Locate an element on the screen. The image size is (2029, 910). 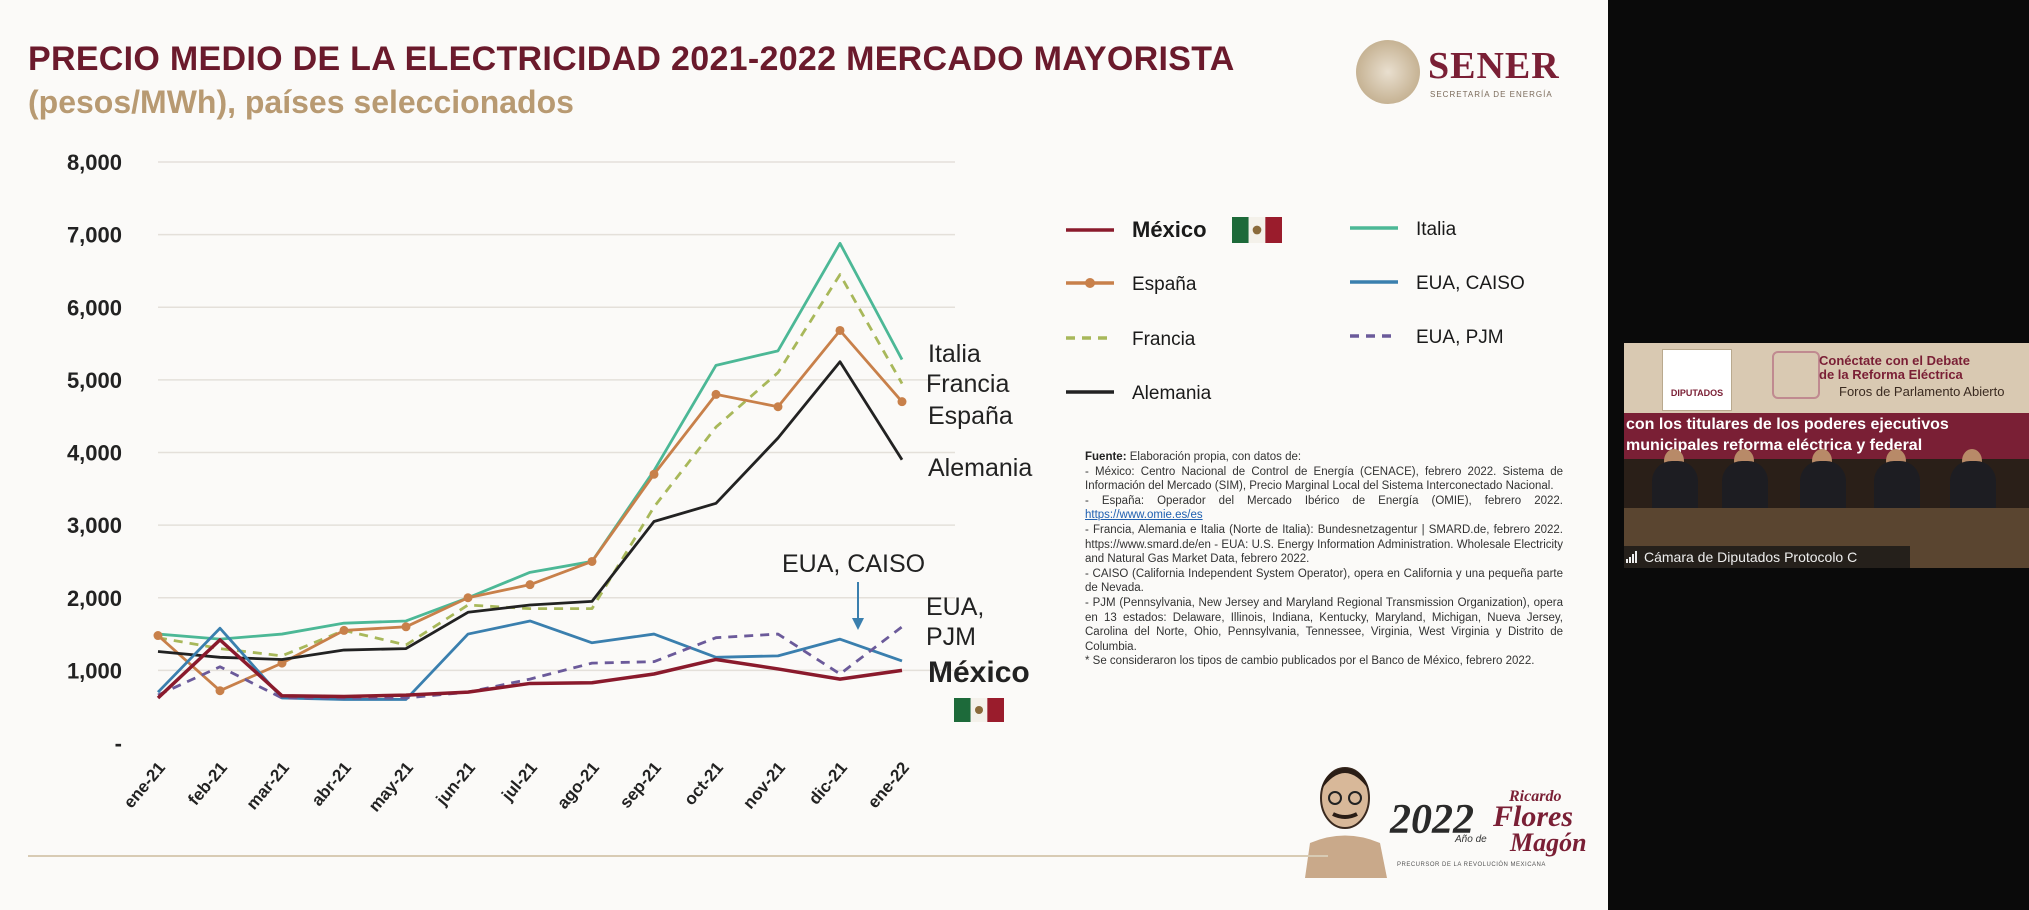
series-end-label: Francia is located at coordinates (967, 384).